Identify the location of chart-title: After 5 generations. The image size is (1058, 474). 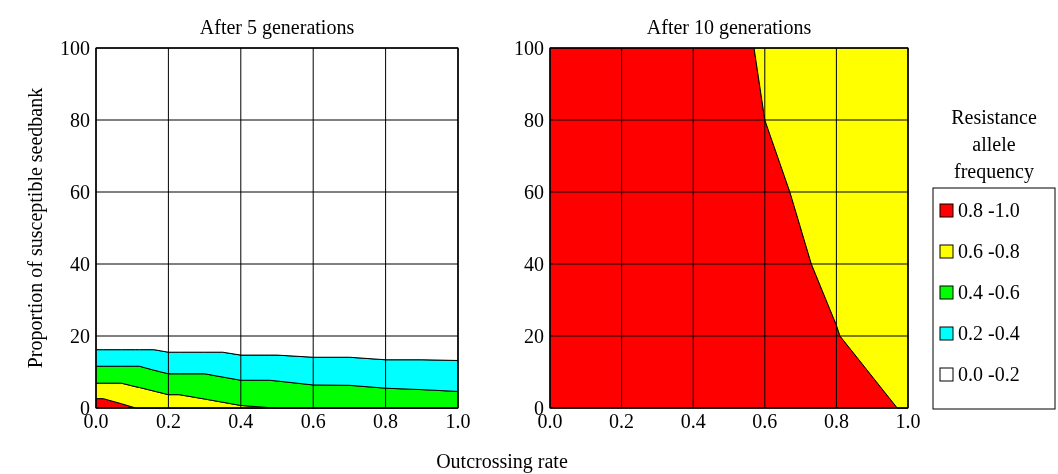
(277, 27).